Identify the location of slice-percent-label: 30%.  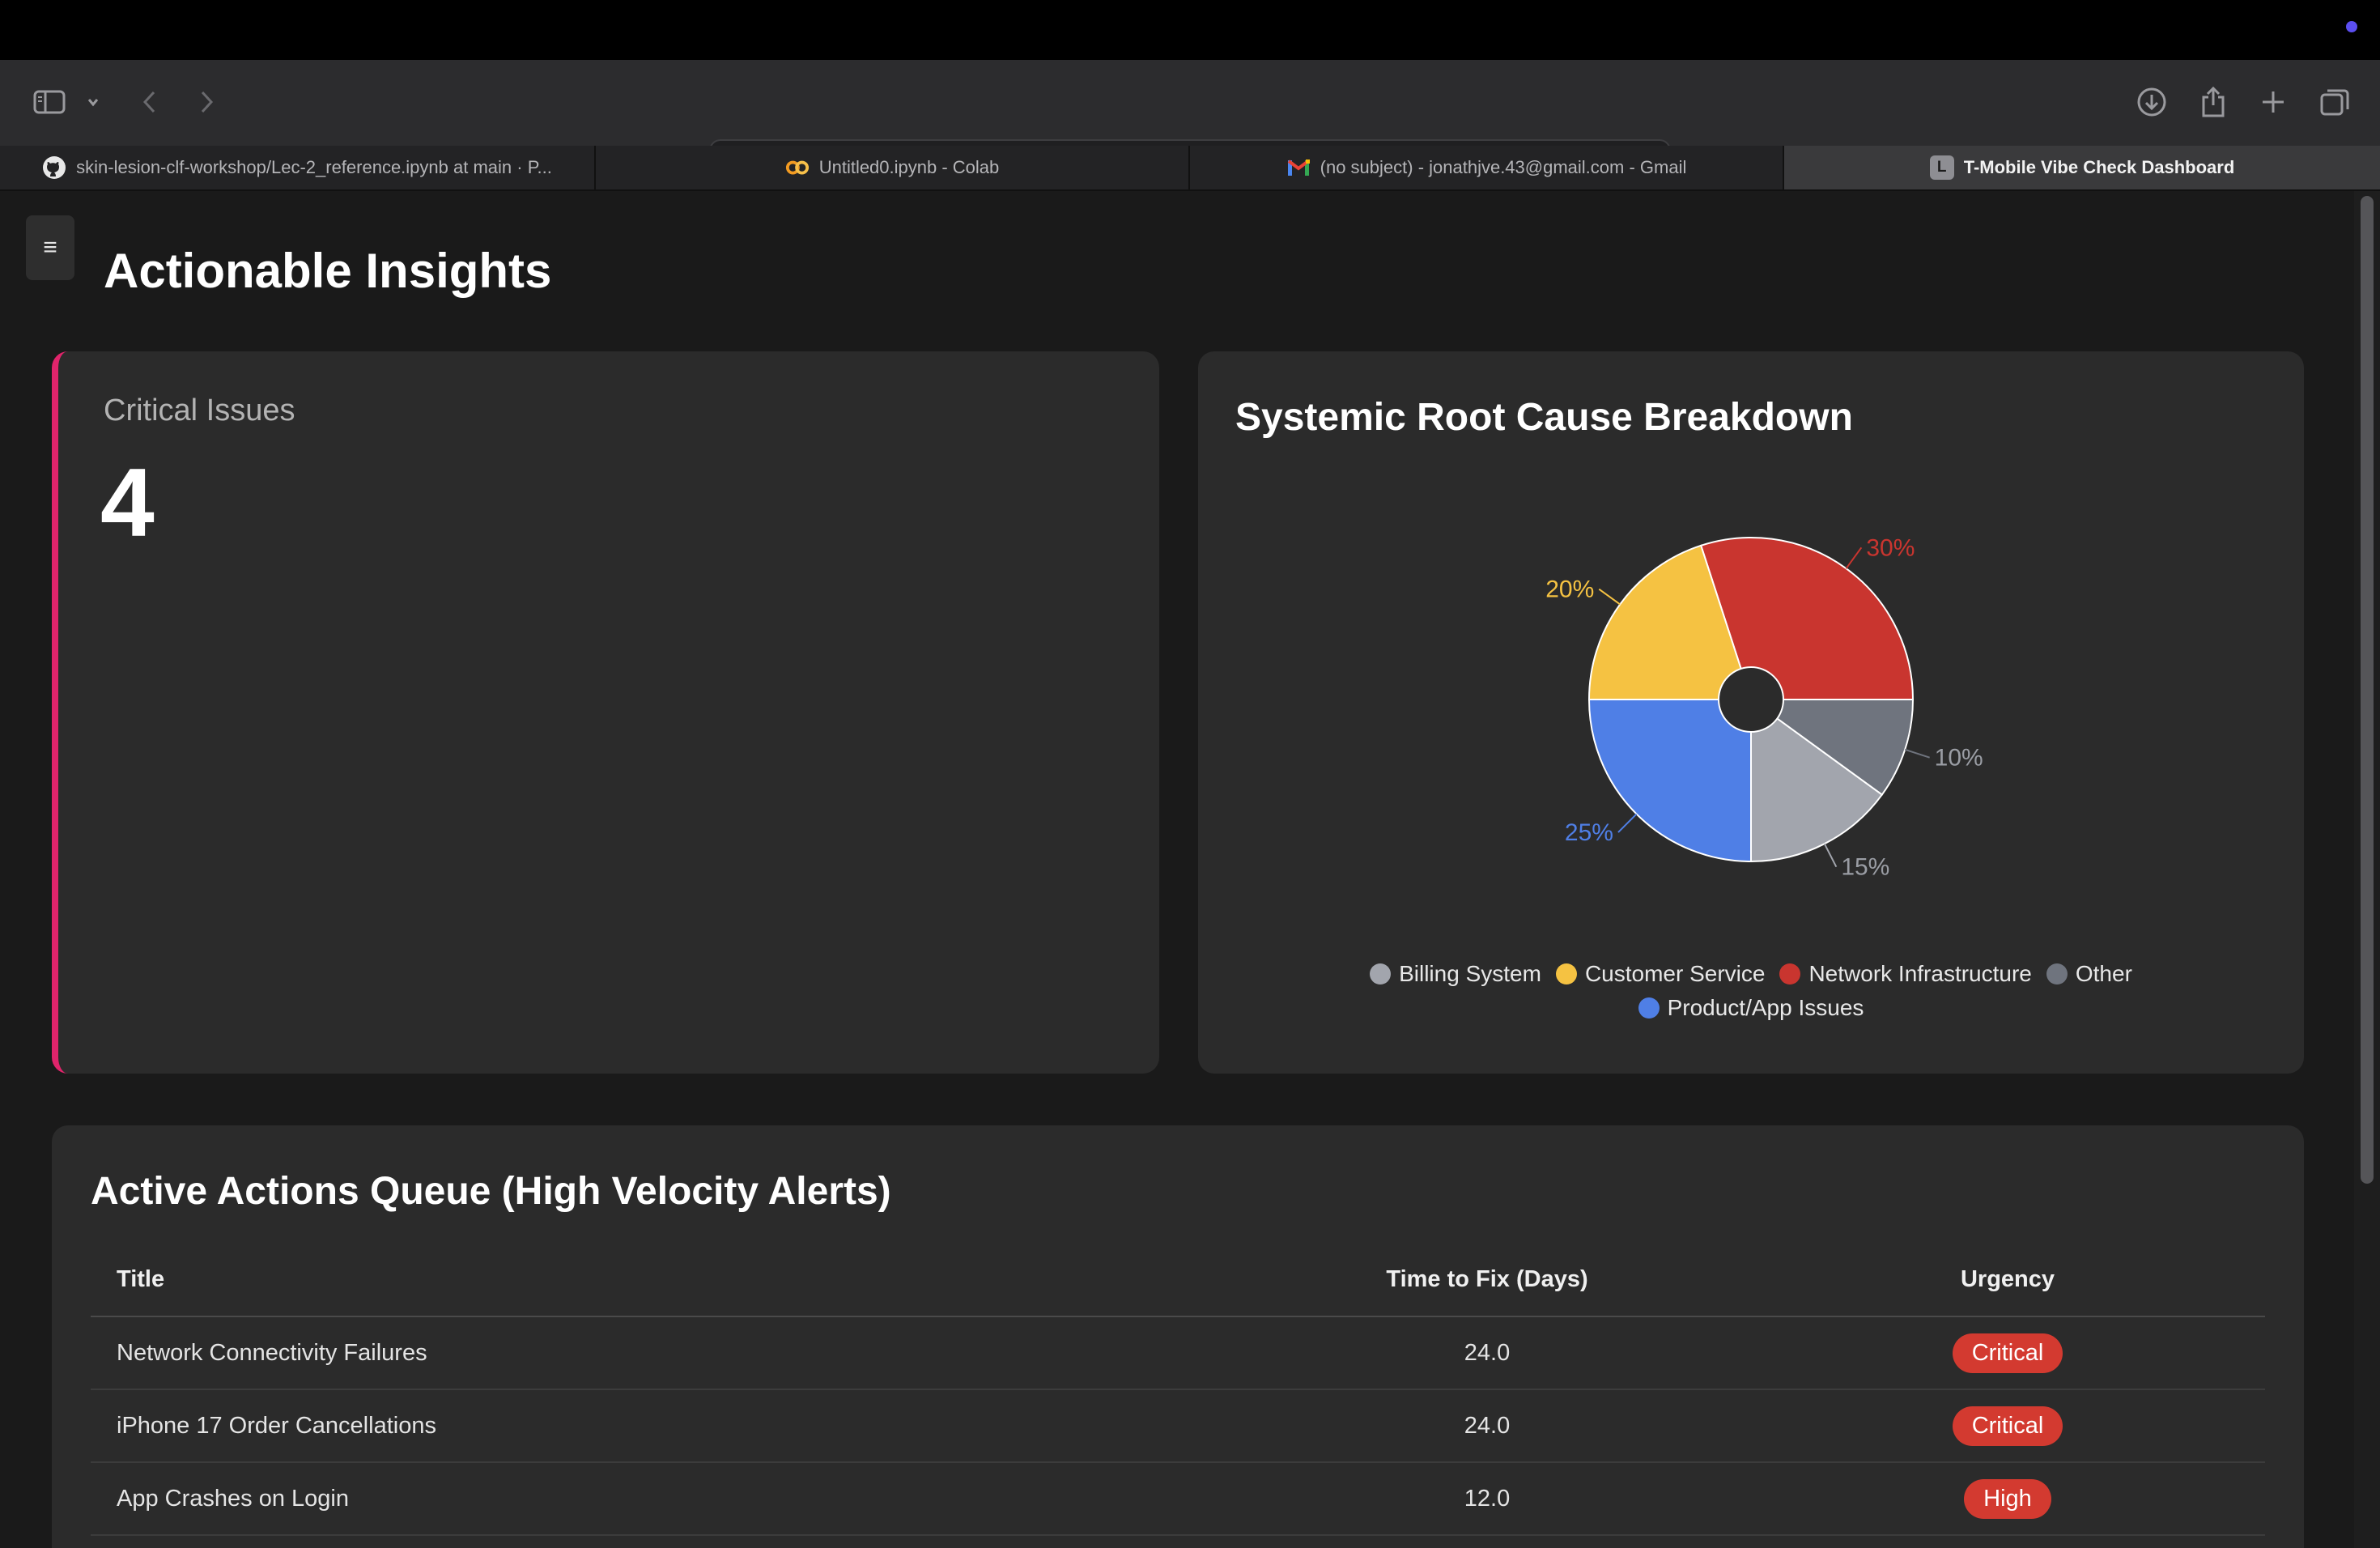
(1891, 548).